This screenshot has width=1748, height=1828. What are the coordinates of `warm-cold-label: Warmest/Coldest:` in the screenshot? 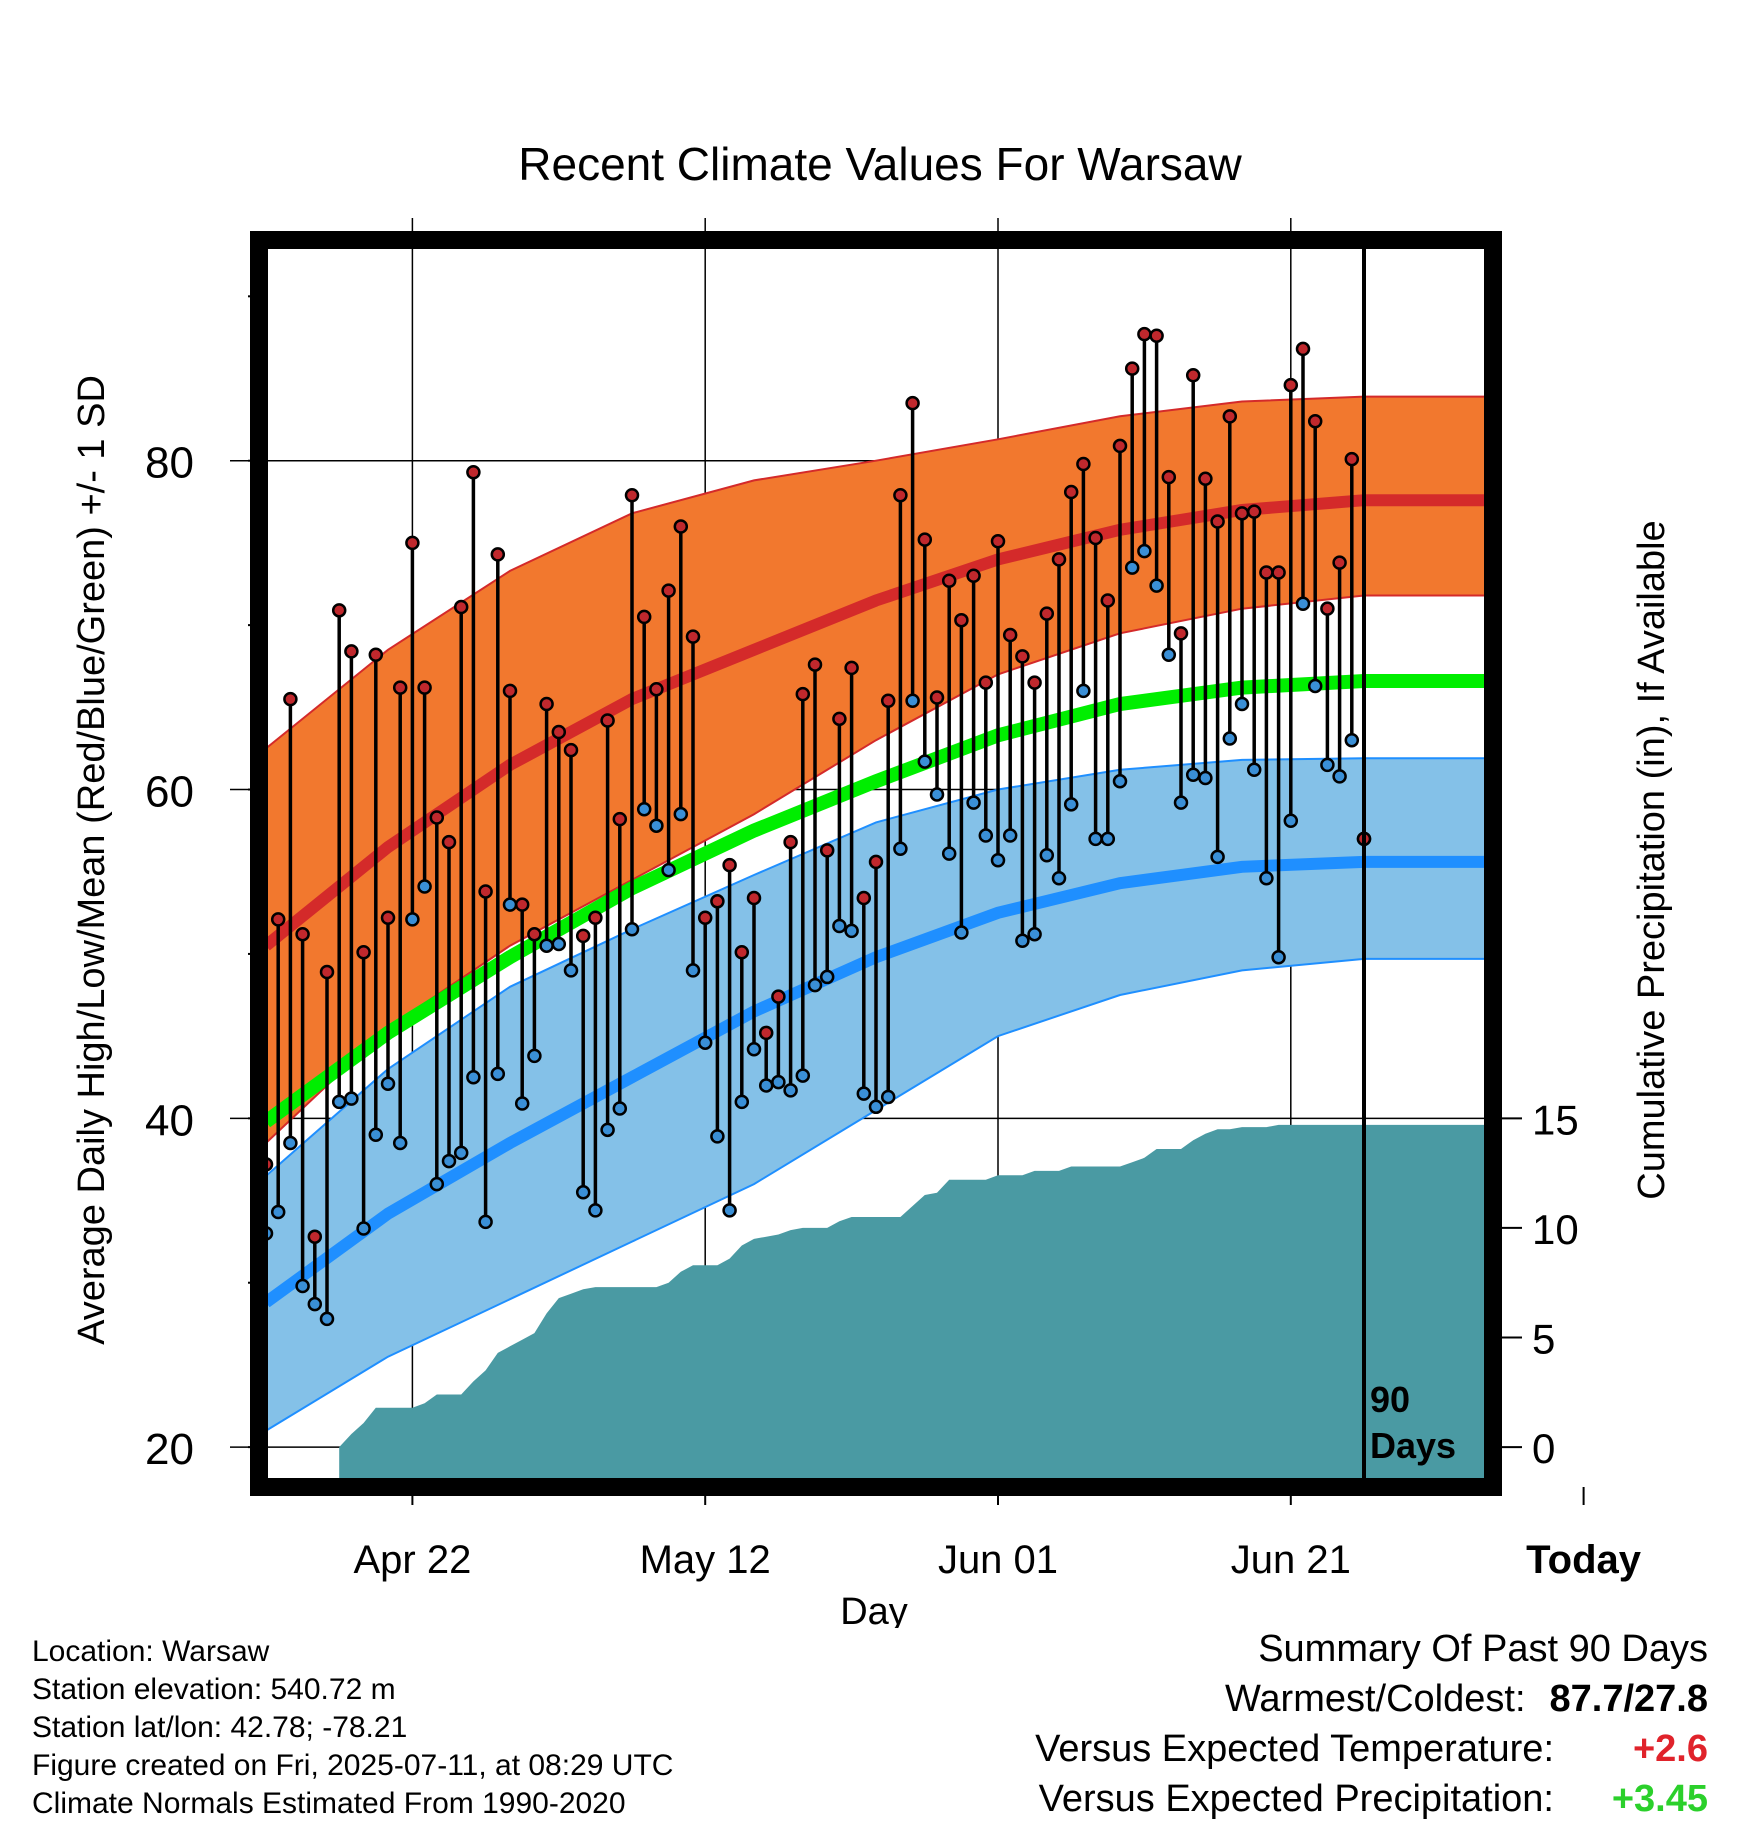 It's located at (1375, 1699).